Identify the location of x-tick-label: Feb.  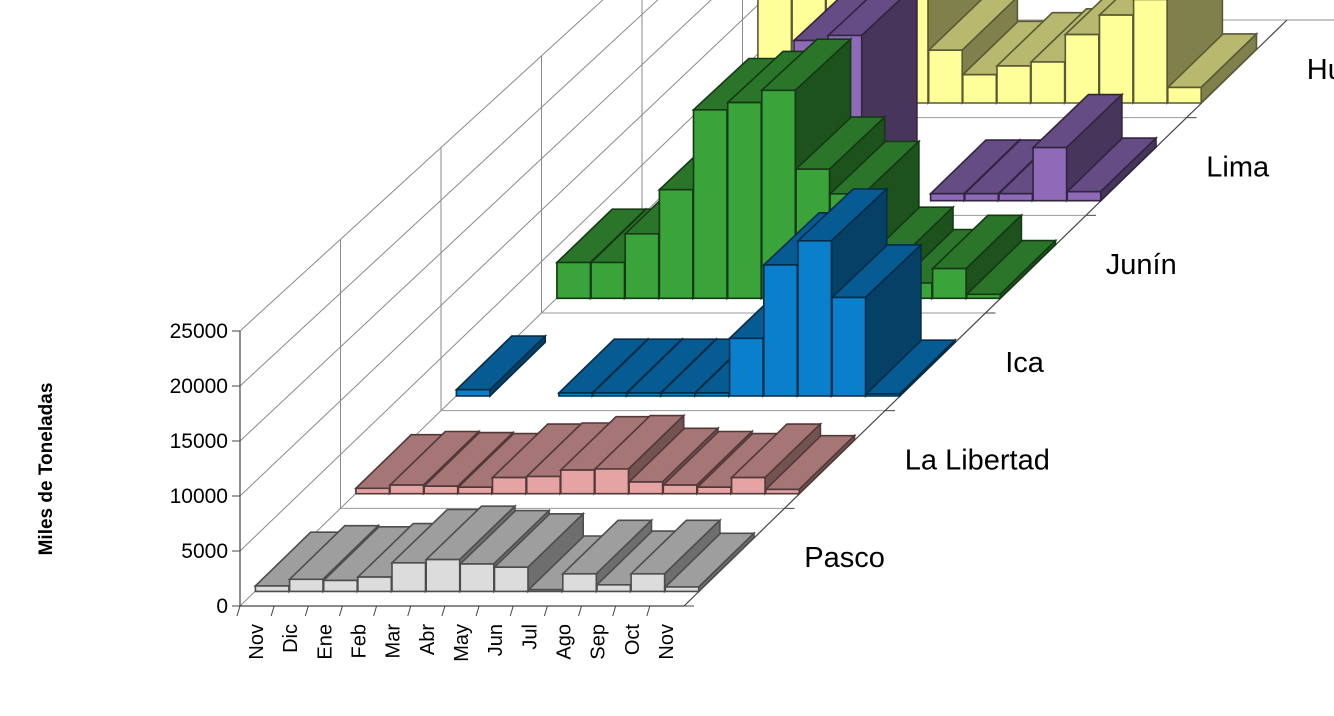
(360, 641).